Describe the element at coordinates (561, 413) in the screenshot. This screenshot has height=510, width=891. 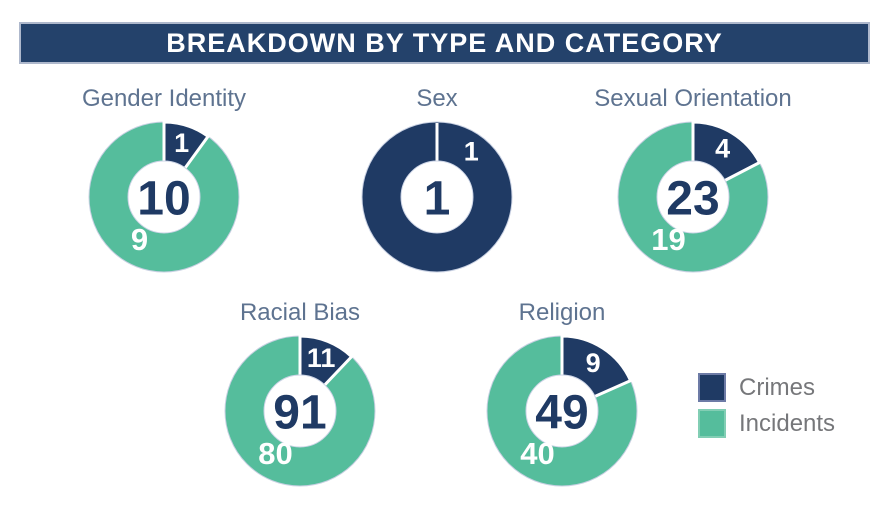
I see `donut-total-value: 49` at that location.